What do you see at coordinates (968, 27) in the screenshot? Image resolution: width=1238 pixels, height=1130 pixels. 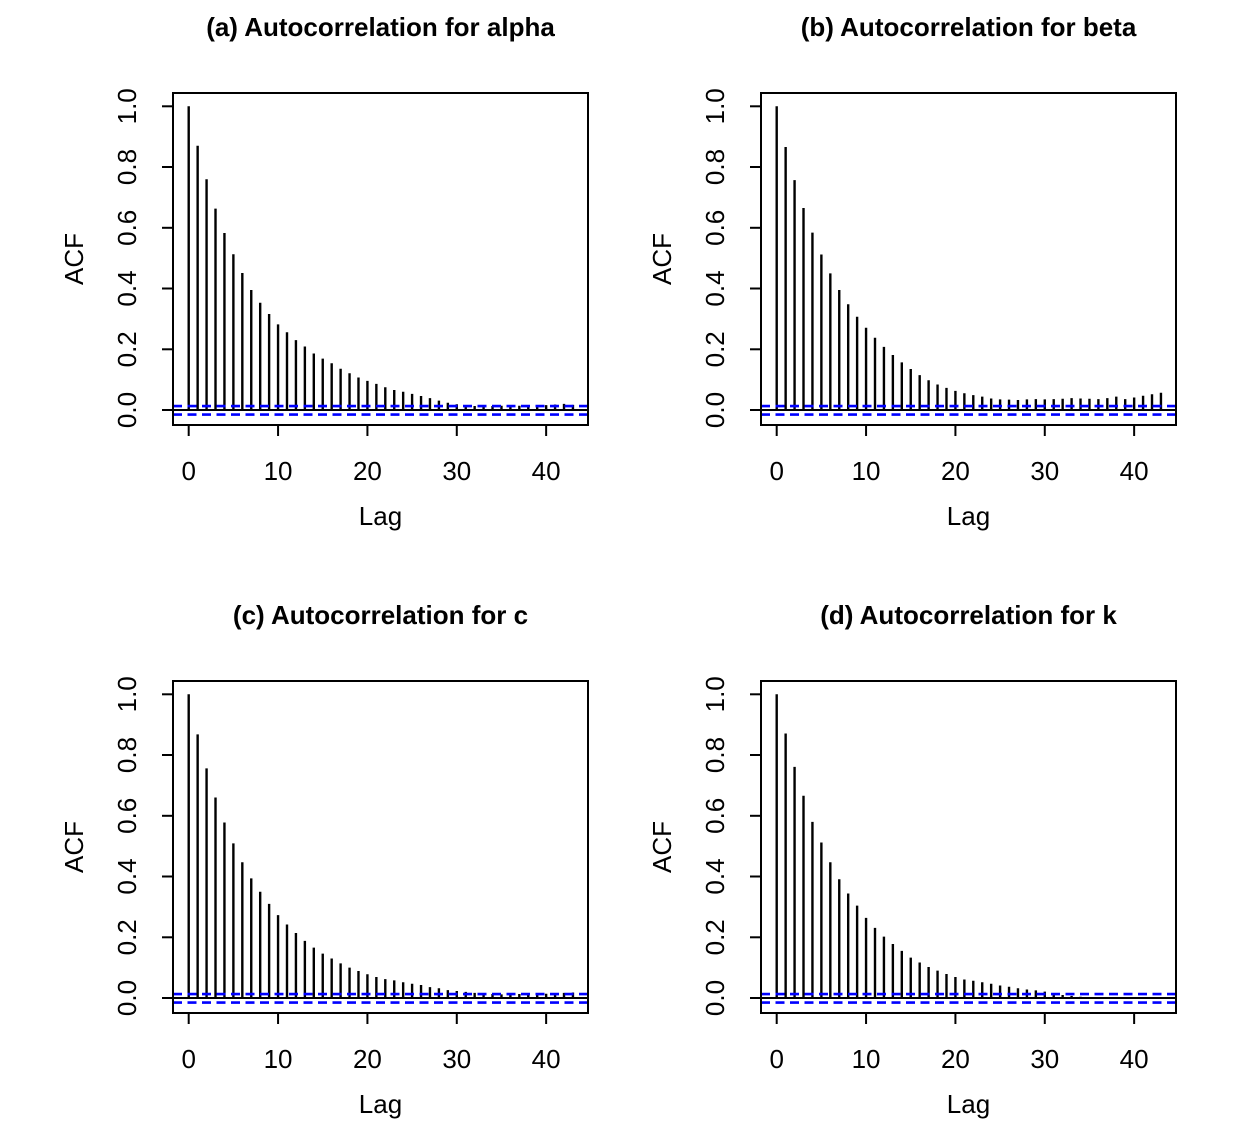 I see `panel-title-beta: (b) Autocorrelation for beta` at bounding box center [968, 27].